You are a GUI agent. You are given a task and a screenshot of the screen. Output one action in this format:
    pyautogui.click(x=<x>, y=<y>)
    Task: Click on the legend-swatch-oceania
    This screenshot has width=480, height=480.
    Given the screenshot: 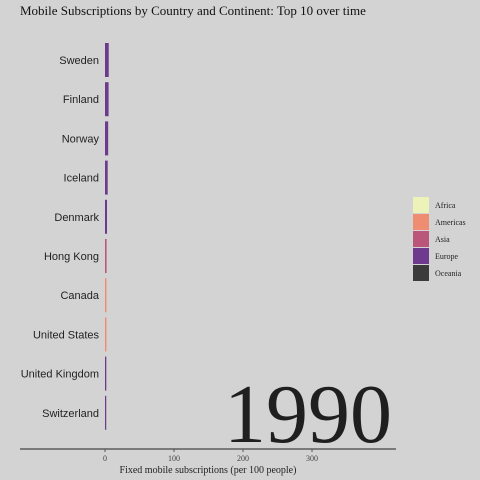 What is the action you would take?
    pyautogui.click(x=421, y=273)
    